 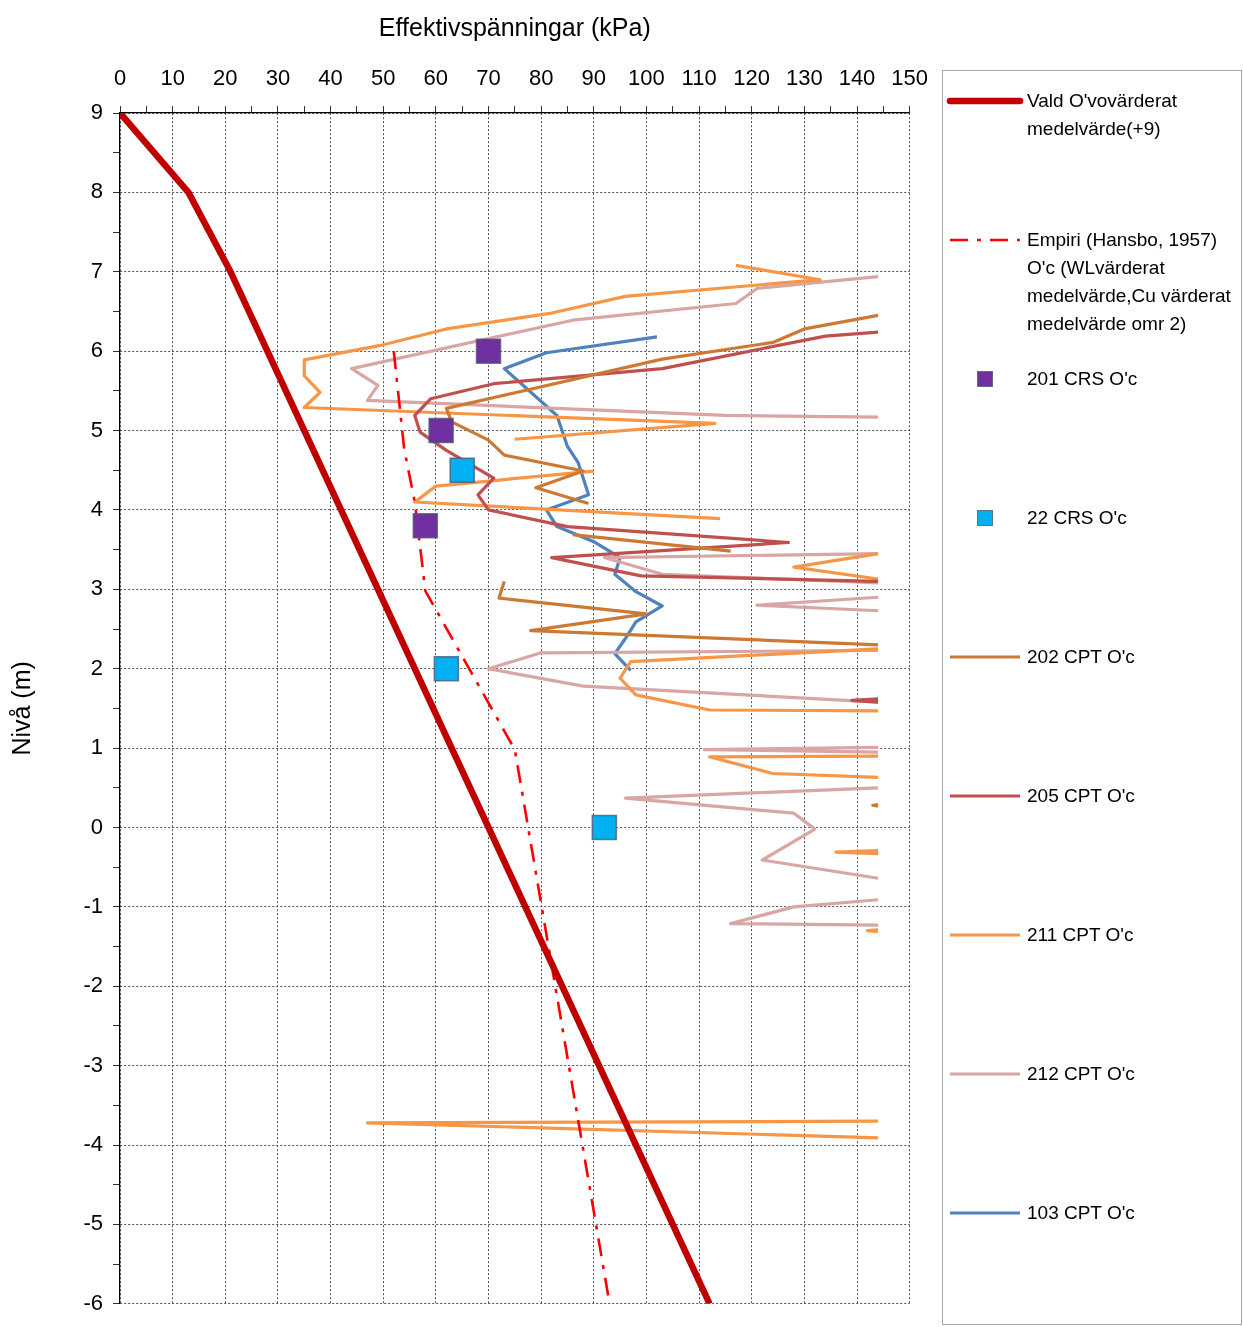 What do you see at coordinates (1129, 282) in the screenshot?
I see `legend-label: Empiri (Hansbo, 1957) O'c (WLvärderat medelvärde,Cu värderat medelvärde omr 2)` at bounding box center [1129, 282].